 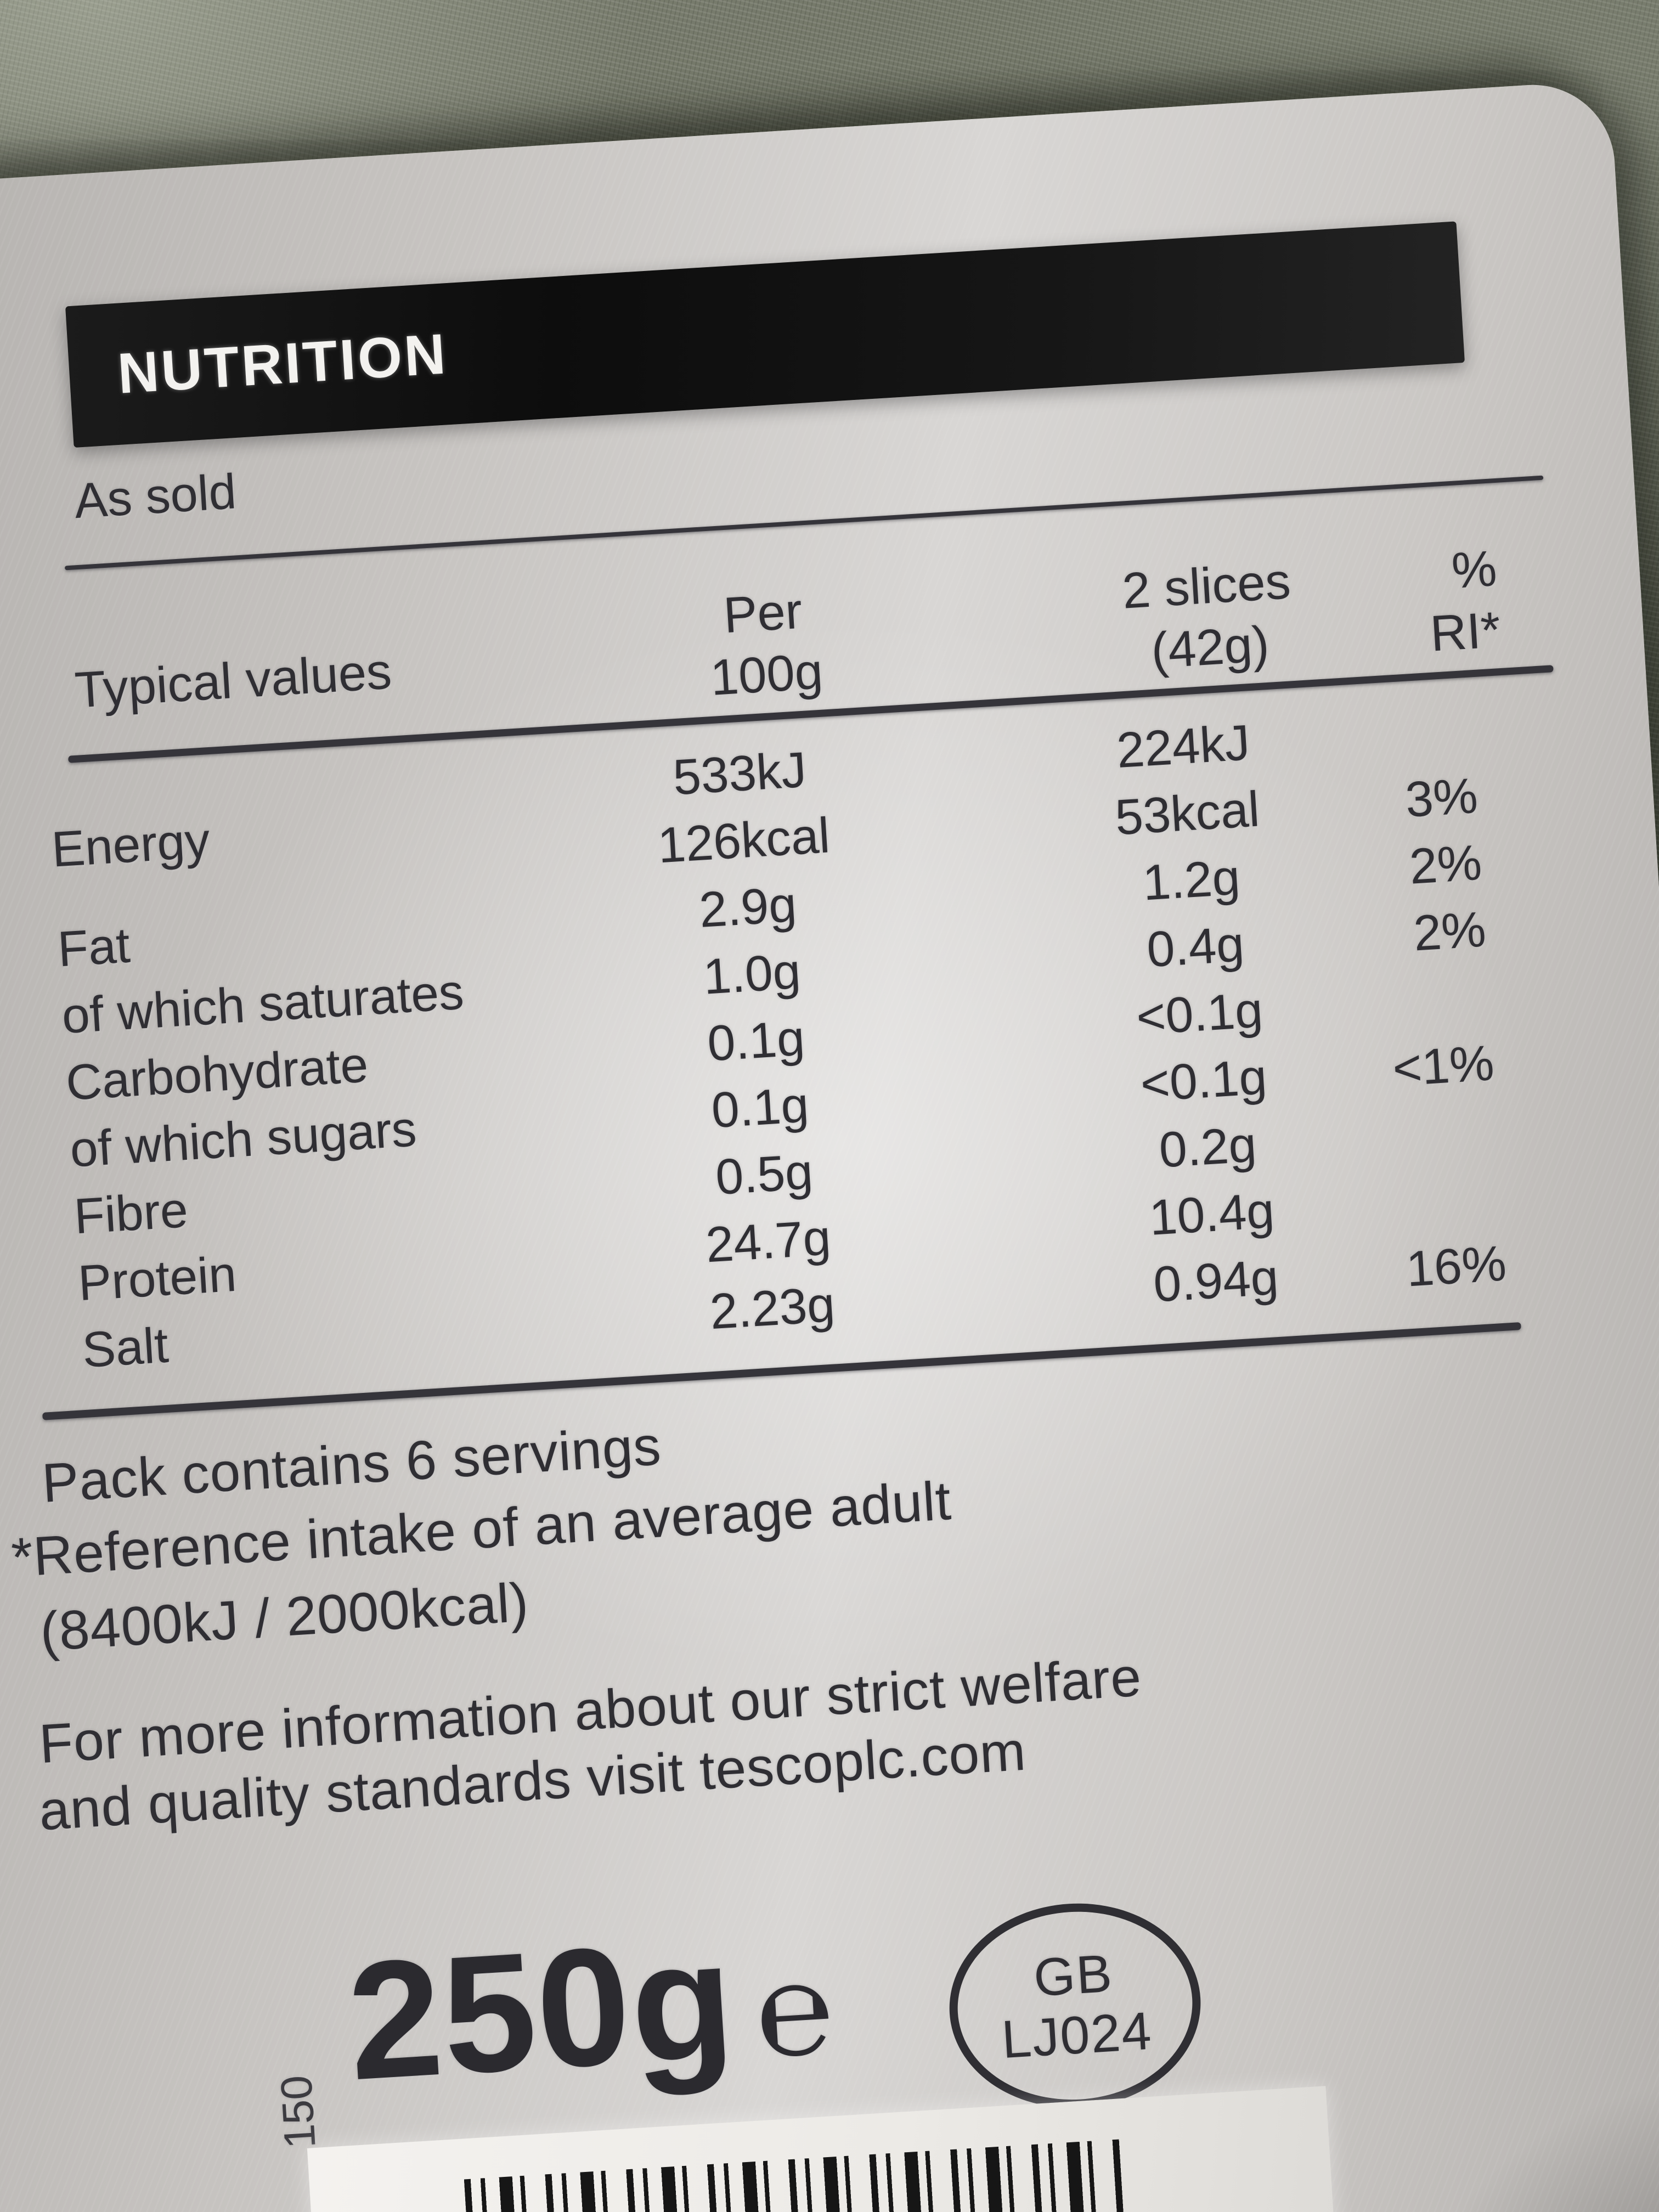 What do you see at coordinates (541, 2010) in the screenshot?
I see `net-weight: 250g` at bounding box center [541, 2010].